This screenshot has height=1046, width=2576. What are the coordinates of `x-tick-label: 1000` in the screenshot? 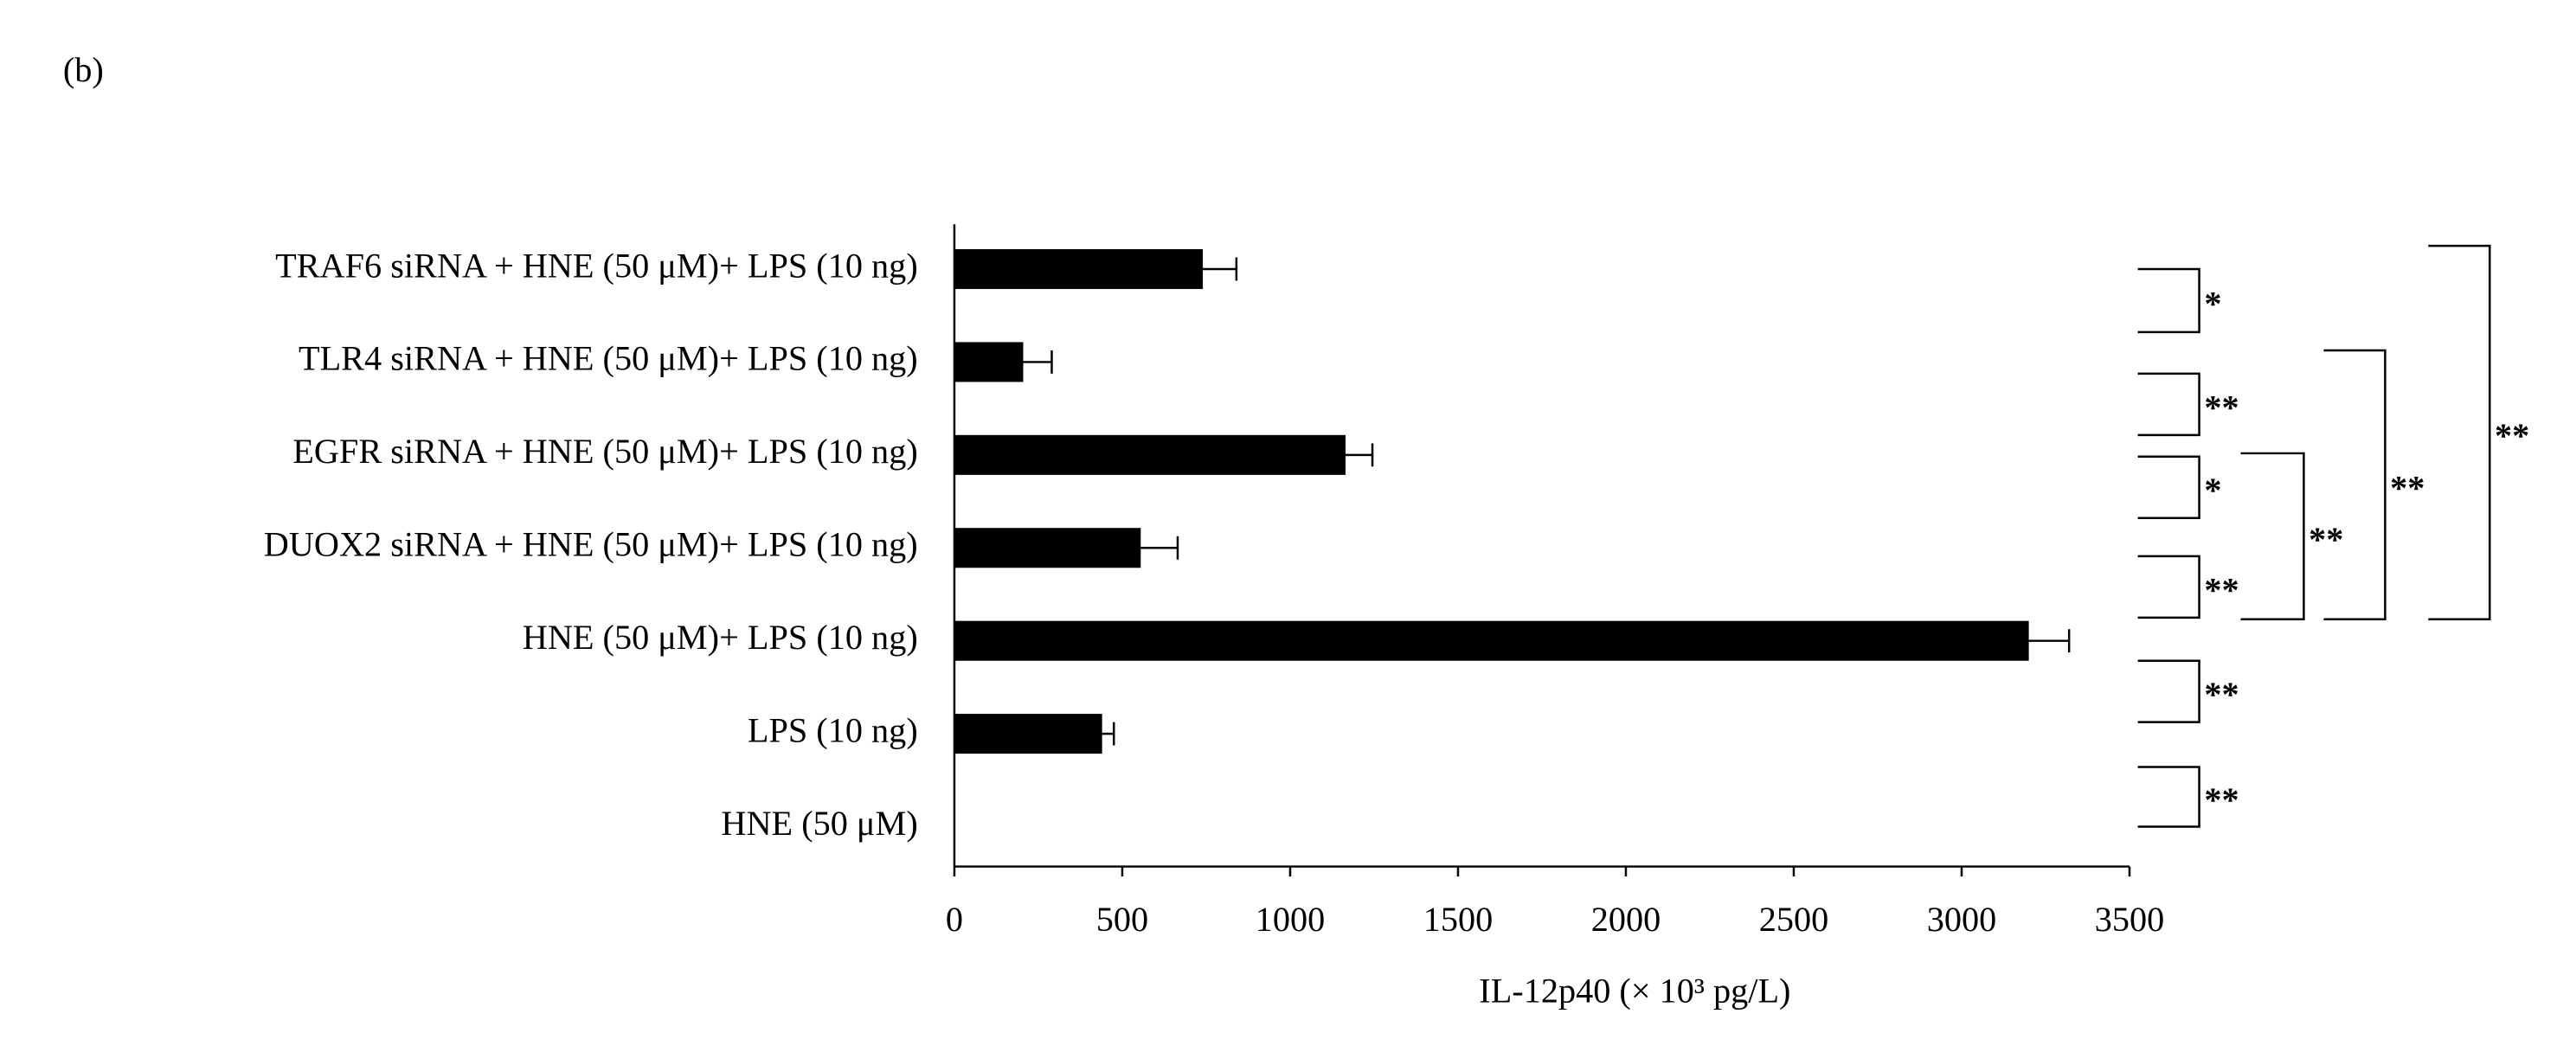 It's located at (1291, 919).